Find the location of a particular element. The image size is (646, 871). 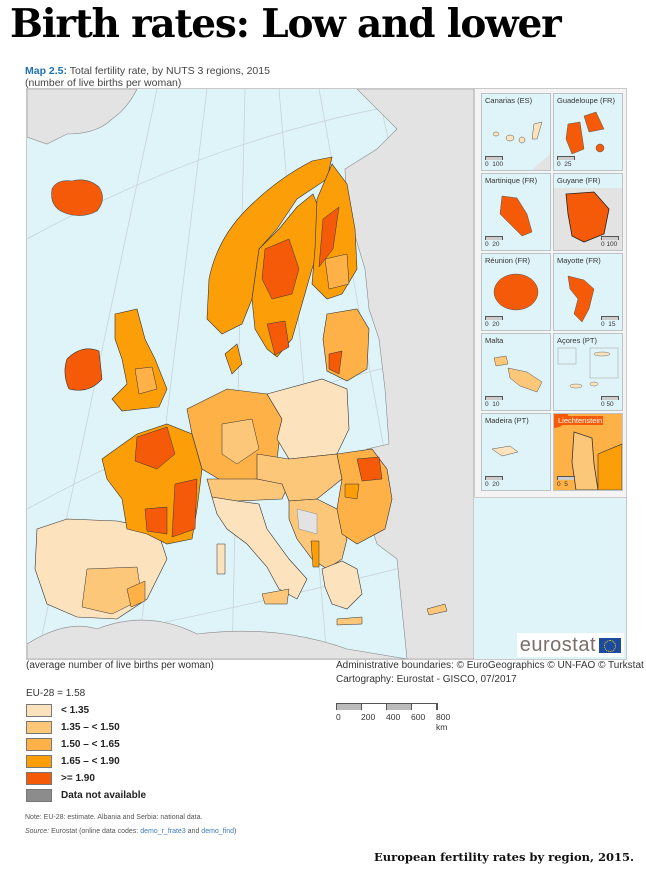

legend-item: 1.35 – < 1.50 is located at coordinates (86, 727).